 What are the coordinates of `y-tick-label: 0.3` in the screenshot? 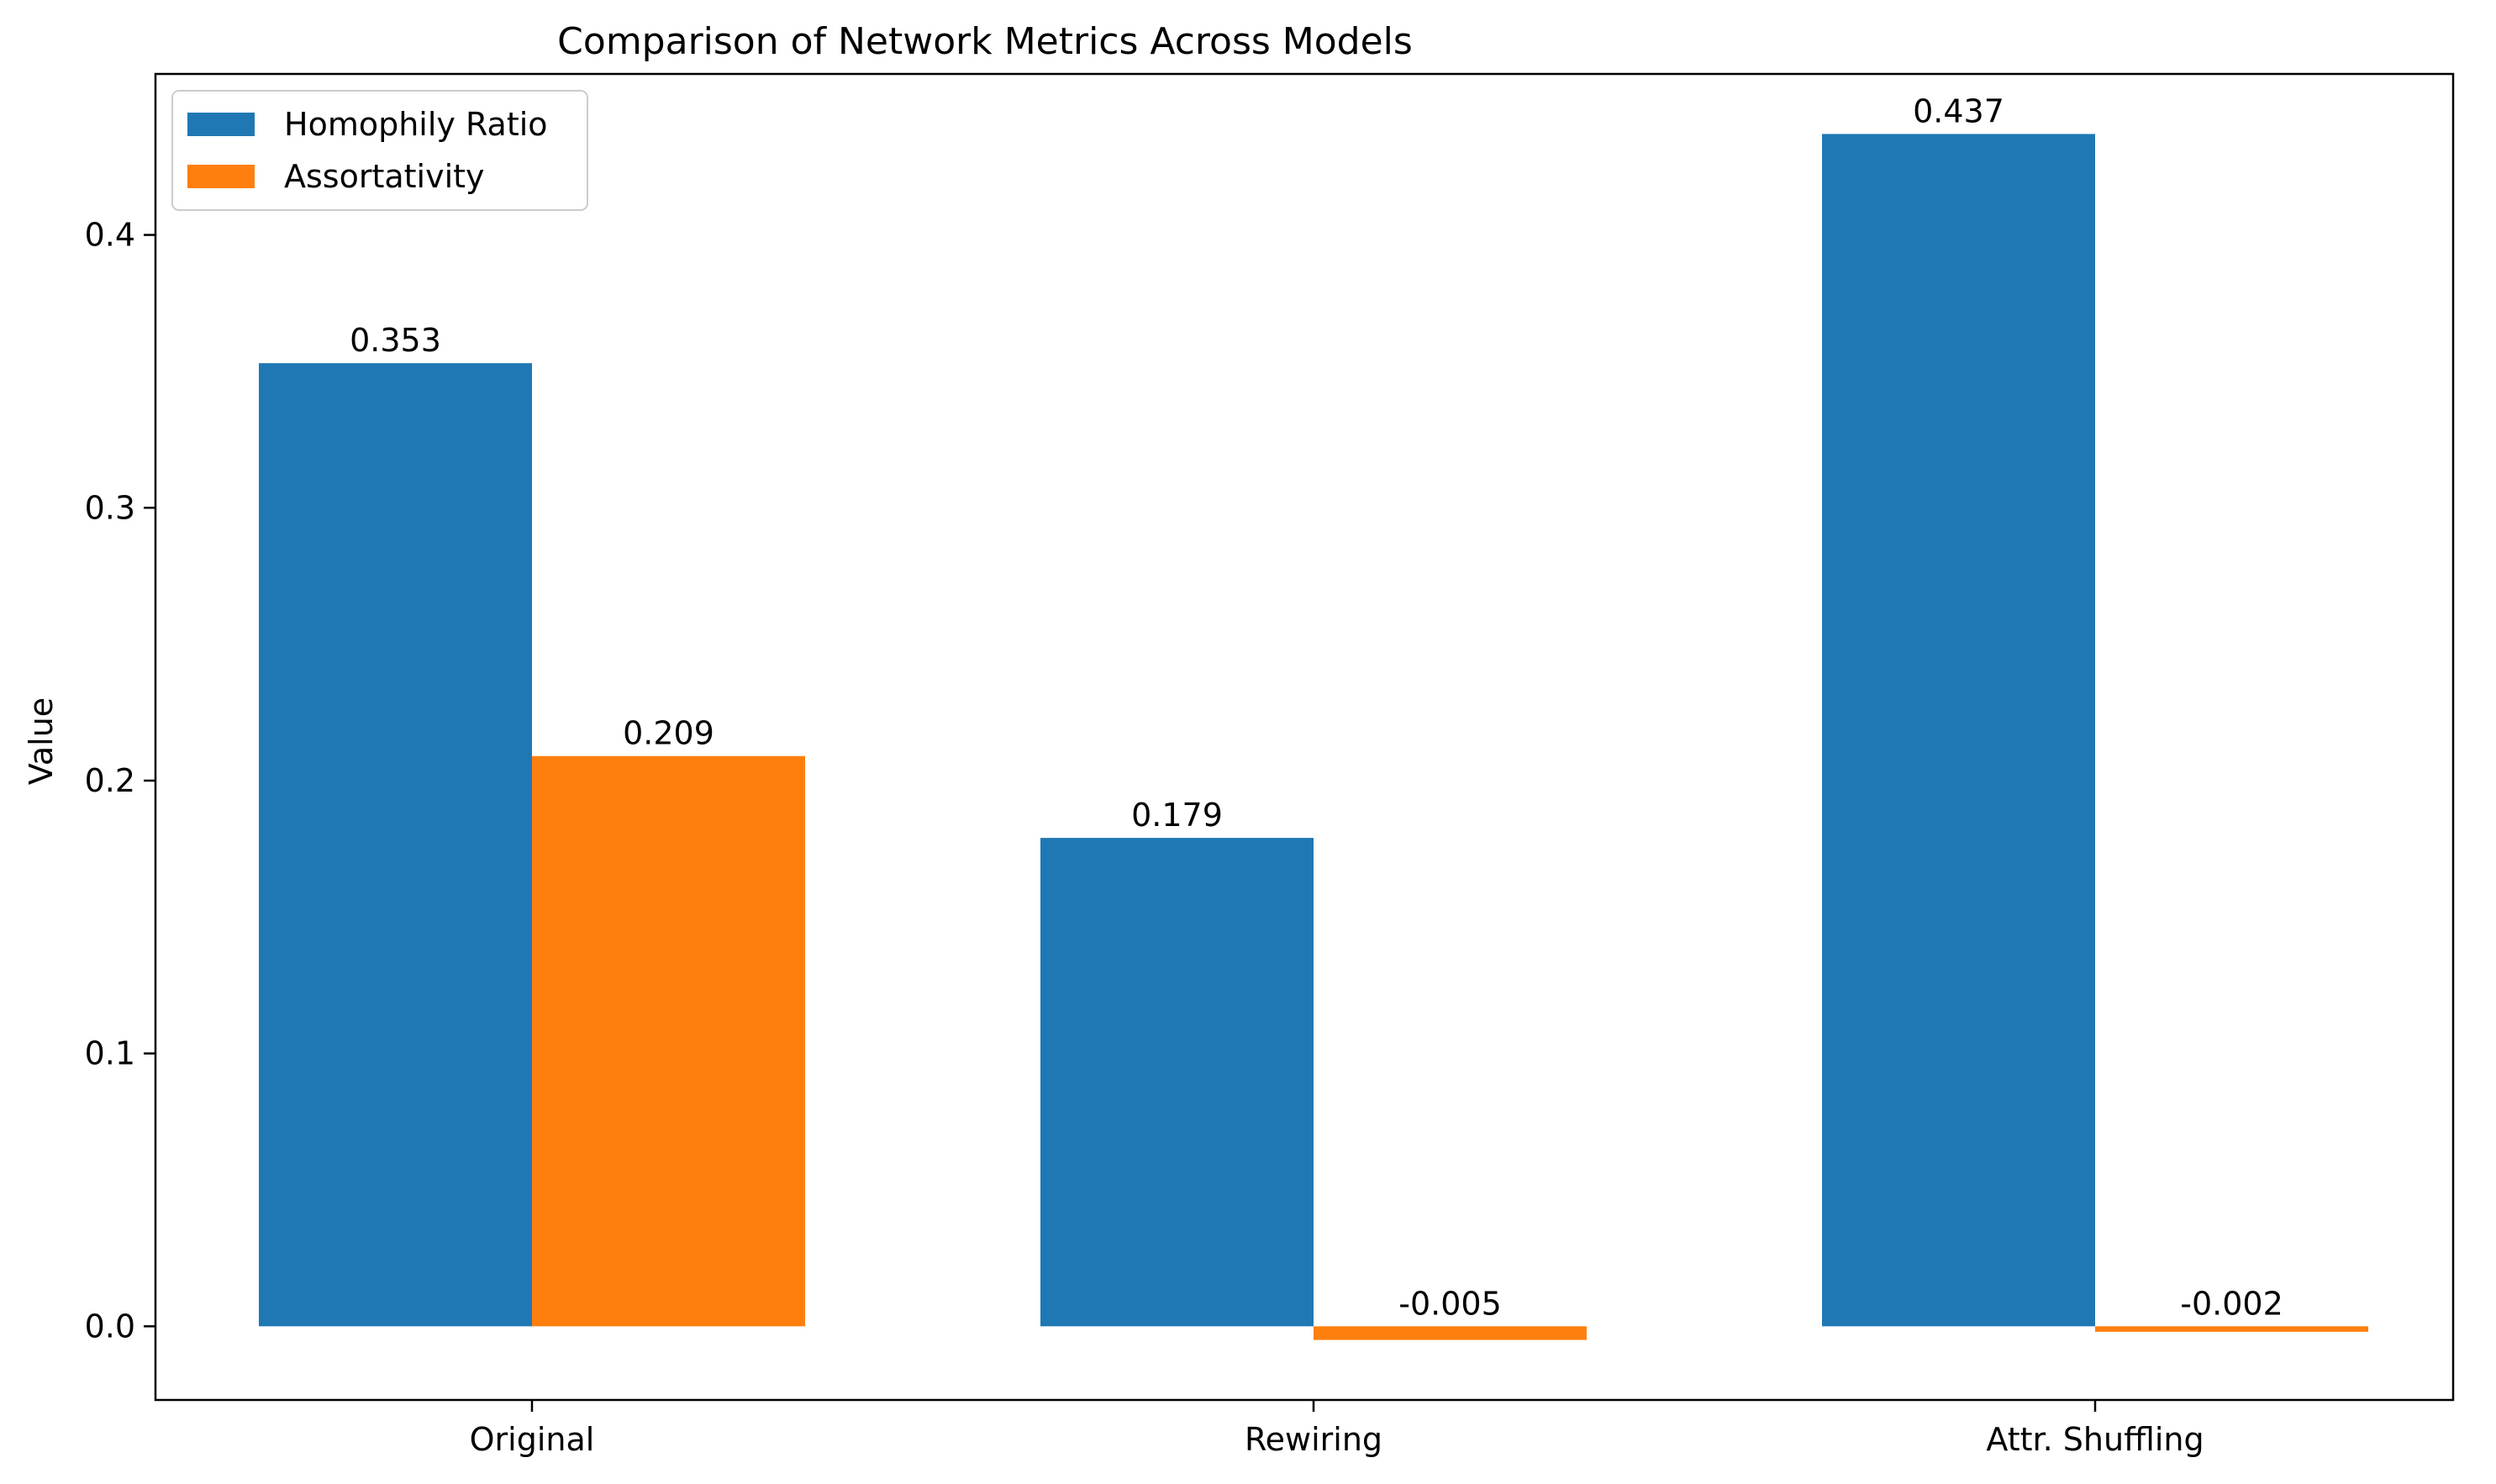 It's located at (110, 508).